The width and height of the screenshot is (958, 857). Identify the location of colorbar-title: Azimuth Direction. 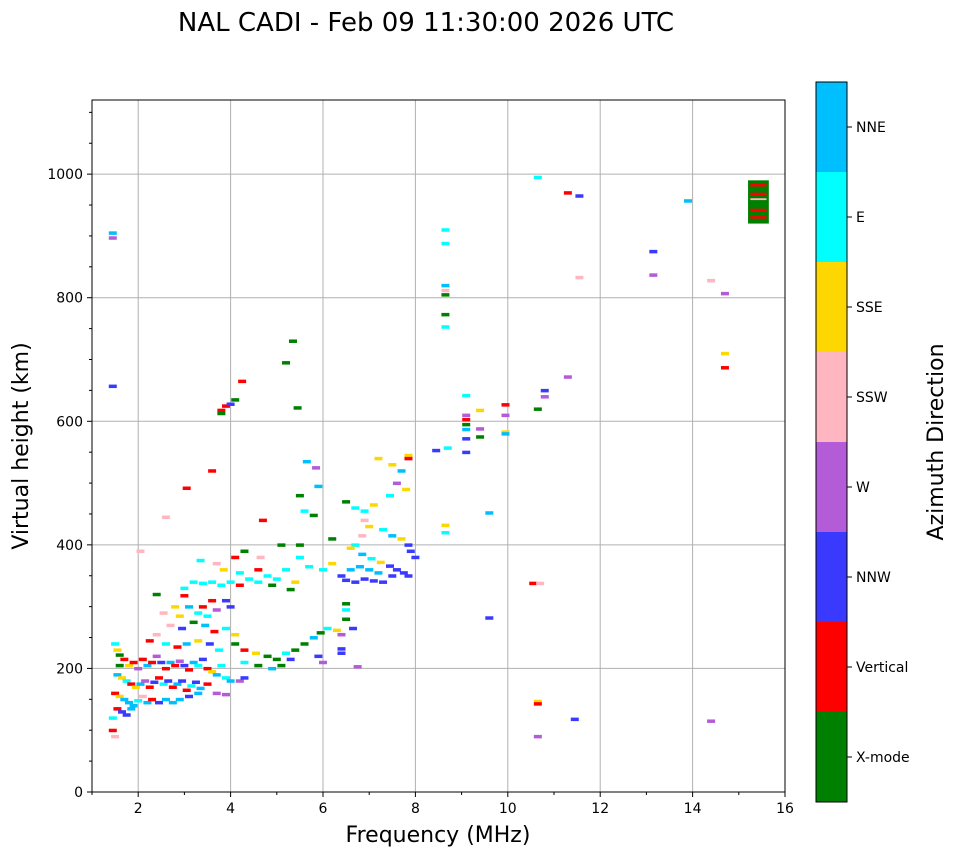
(936, 441).